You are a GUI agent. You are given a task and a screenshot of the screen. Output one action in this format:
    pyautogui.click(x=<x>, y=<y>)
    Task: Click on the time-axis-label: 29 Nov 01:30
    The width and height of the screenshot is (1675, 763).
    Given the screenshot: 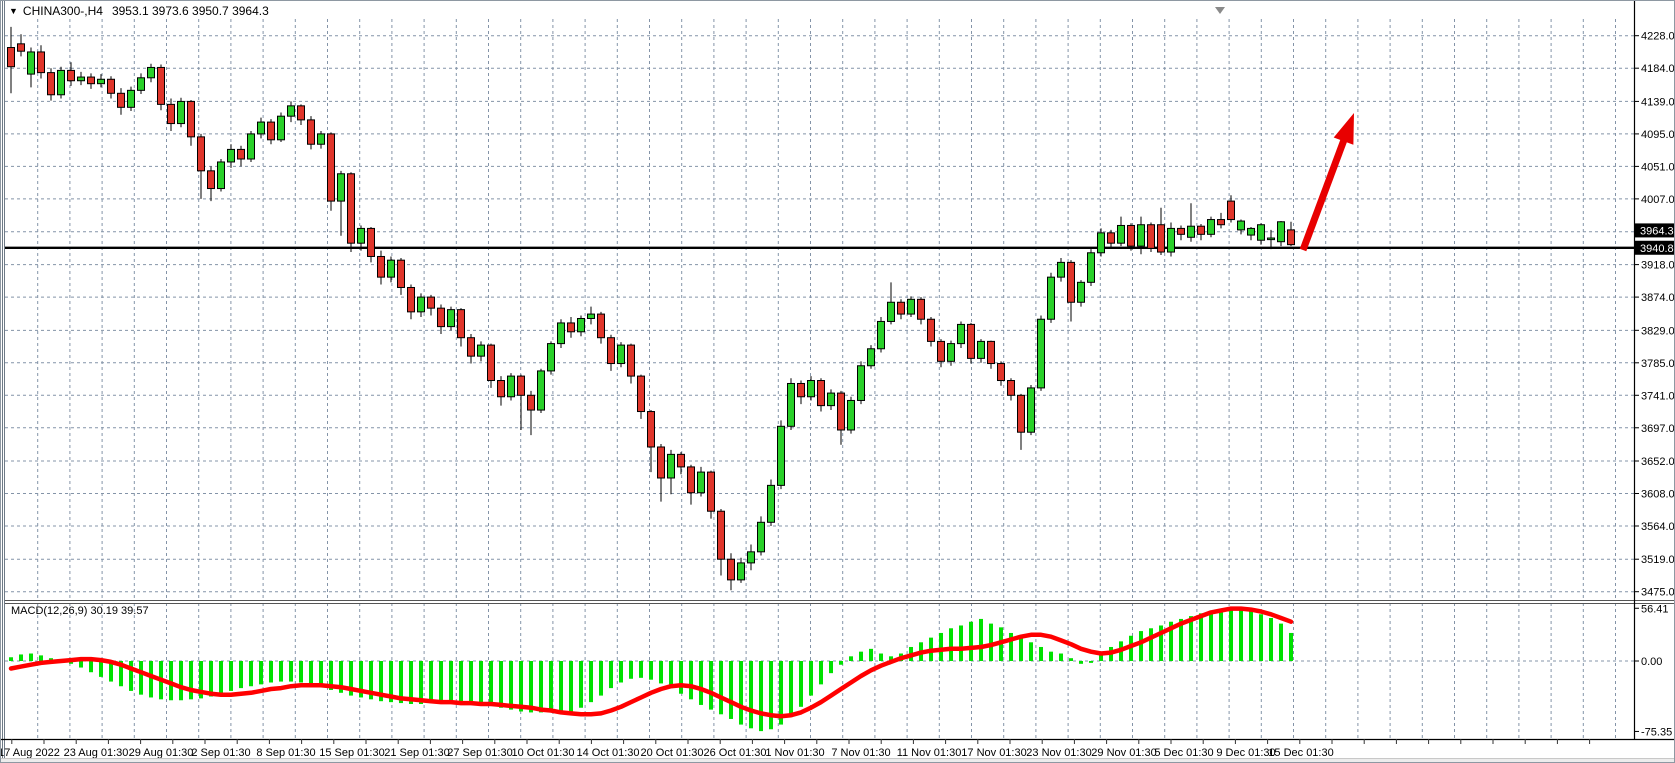 What is the action you would take?
    pyautogui.click(x=1123, y=753)
    